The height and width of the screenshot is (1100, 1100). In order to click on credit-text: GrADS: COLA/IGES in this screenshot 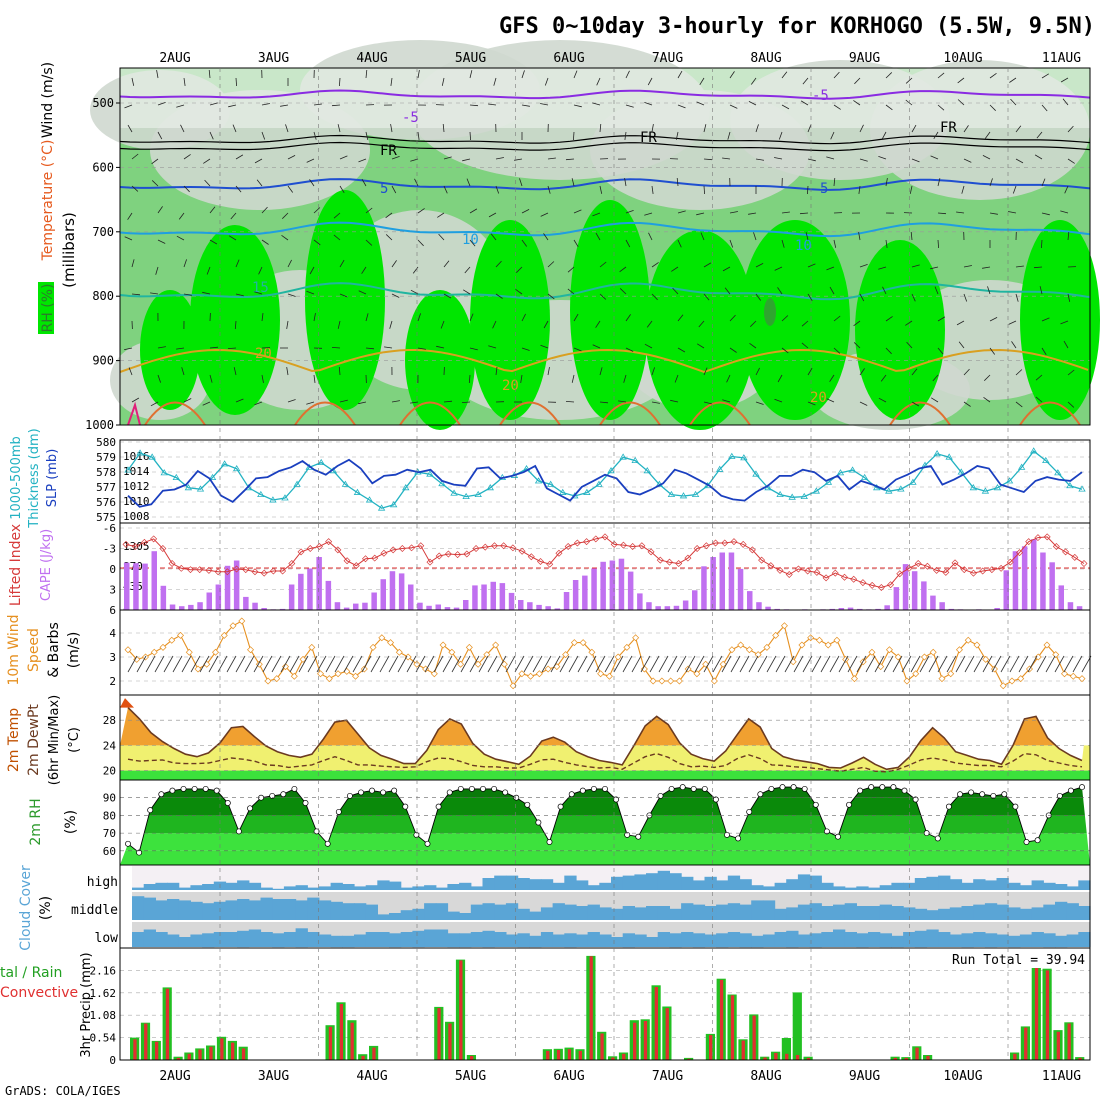, I will do `click(63, 1091)`.